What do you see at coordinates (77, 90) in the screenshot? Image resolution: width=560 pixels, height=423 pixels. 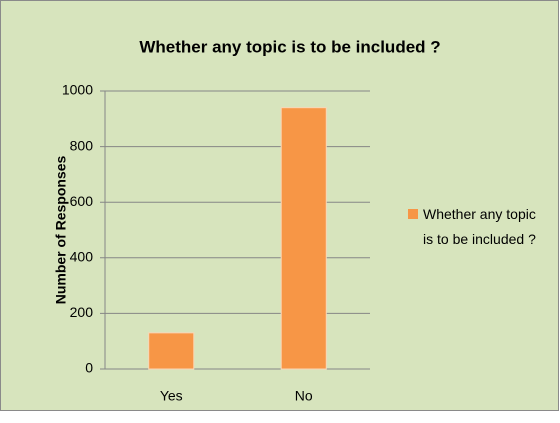 I see `y-tick-label: 1000` at bounding box center [77, 90].